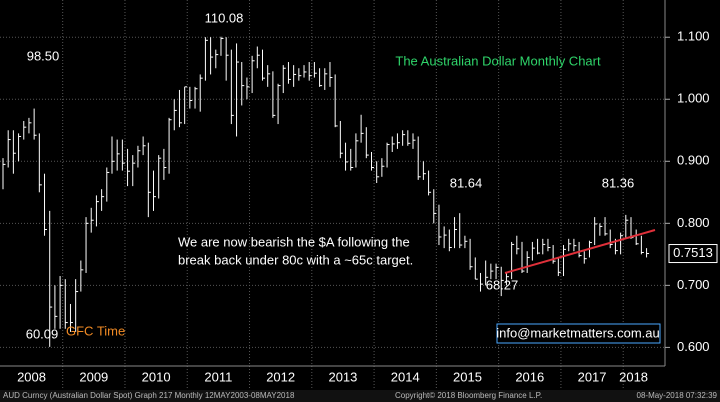  I want to click on chart-title: The Australian Dollar Monthly Chart, so click(498, 60).